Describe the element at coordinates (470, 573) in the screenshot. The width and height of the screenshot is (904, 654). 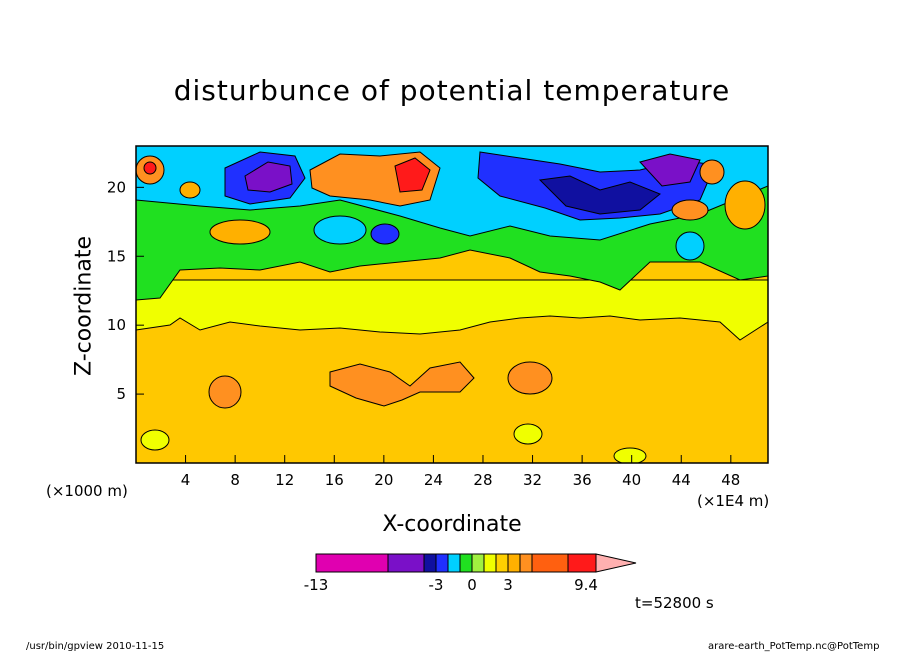
I see `colorbar: -13 -3 0 3 9.4` at that location.